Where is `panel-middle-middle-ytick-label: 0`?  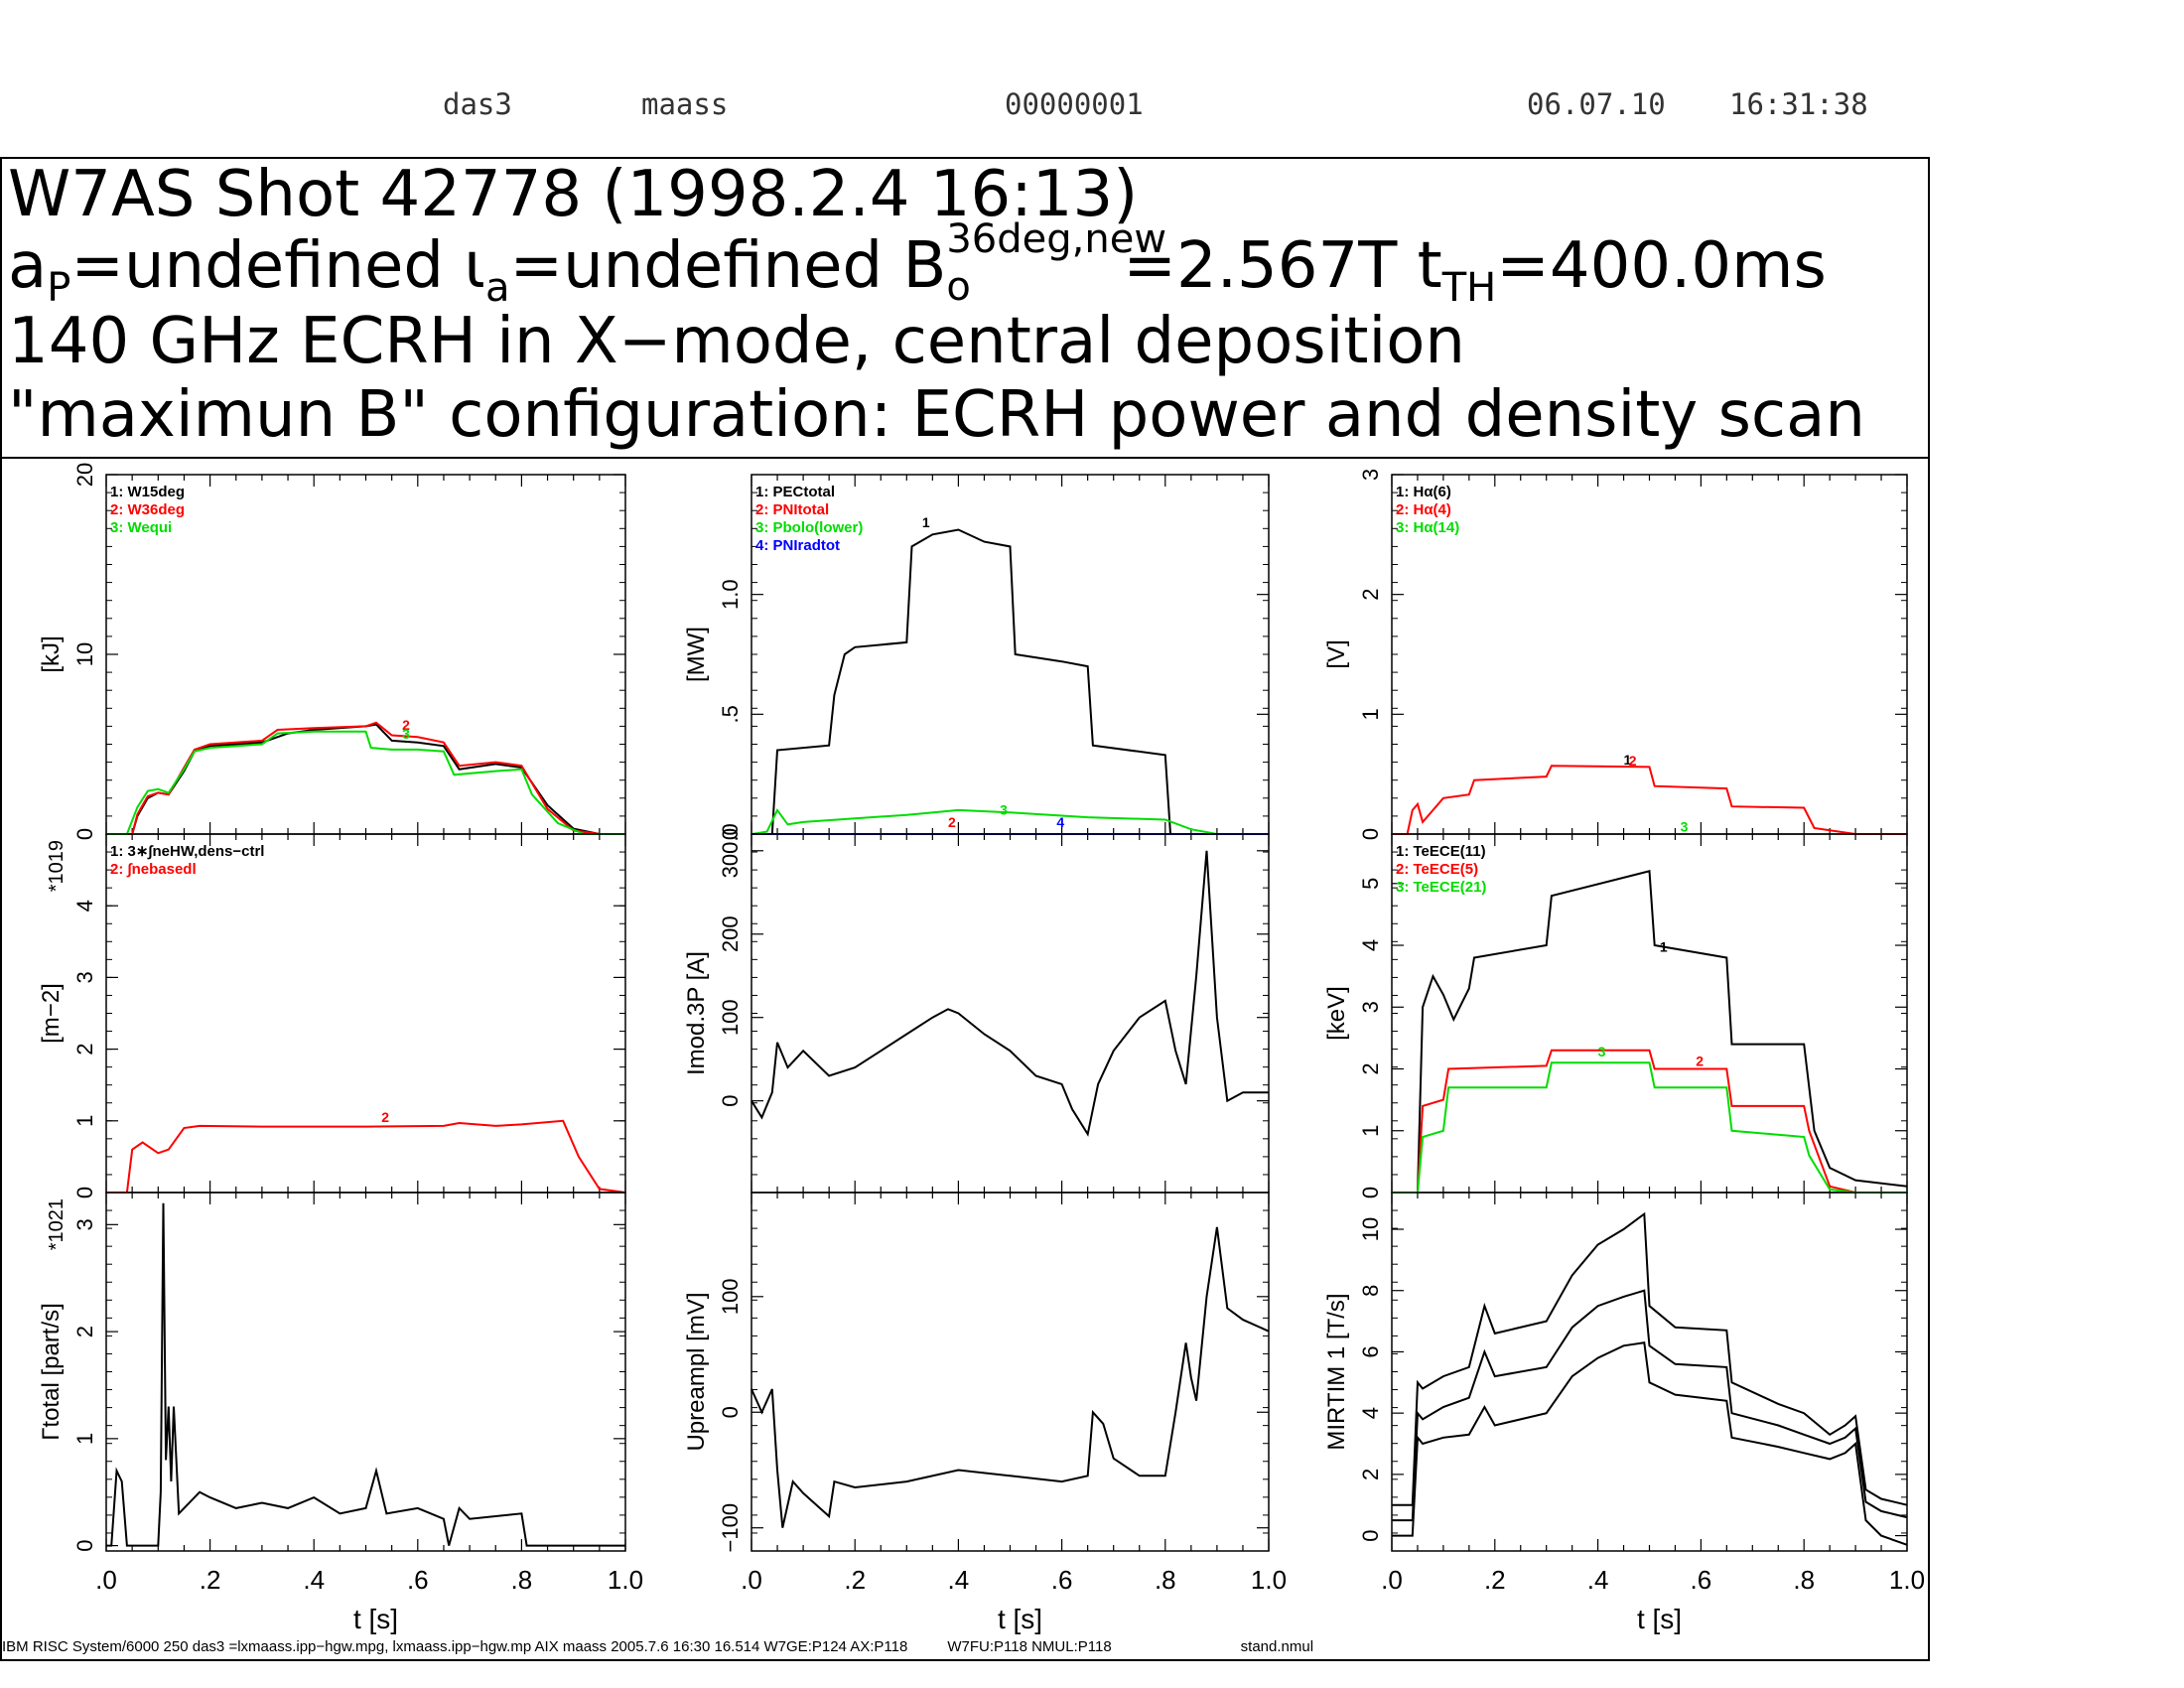 panel-middle-middle-ytick-label: 0 is located at coordinates (730, 1101).